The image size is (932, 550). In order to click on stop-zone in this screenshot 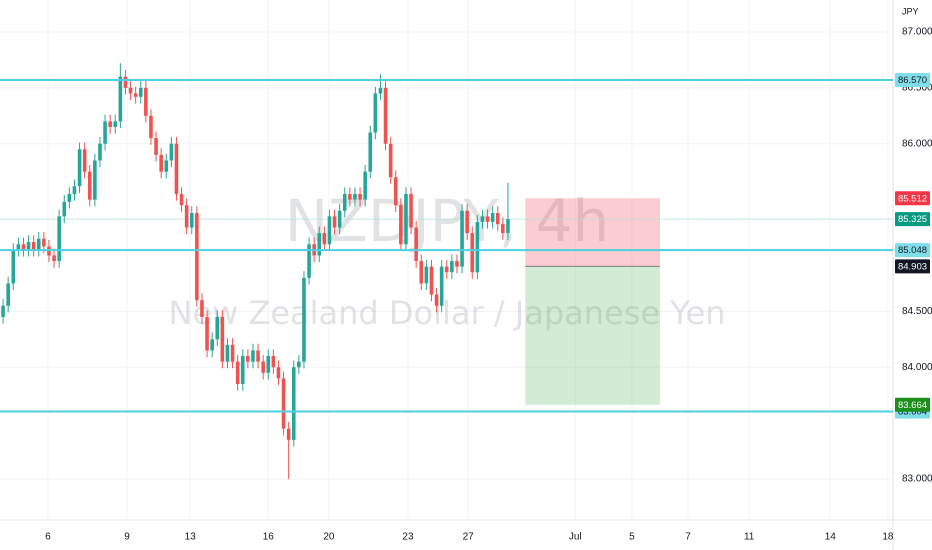, I will do `click(592, 232)`.